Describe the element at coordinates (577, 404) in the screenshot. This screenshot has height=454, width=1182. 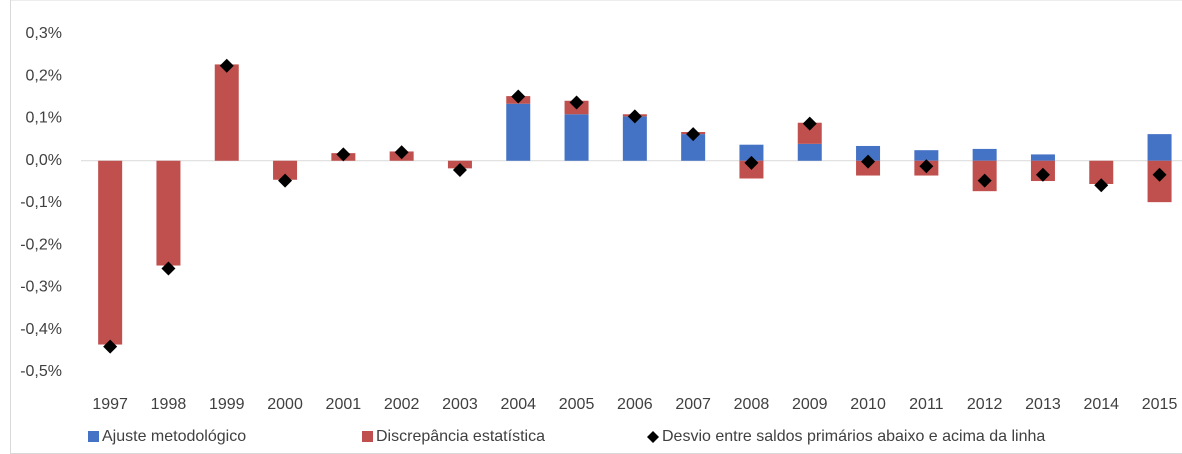
I see `x-tick-label: 2005` at that location.